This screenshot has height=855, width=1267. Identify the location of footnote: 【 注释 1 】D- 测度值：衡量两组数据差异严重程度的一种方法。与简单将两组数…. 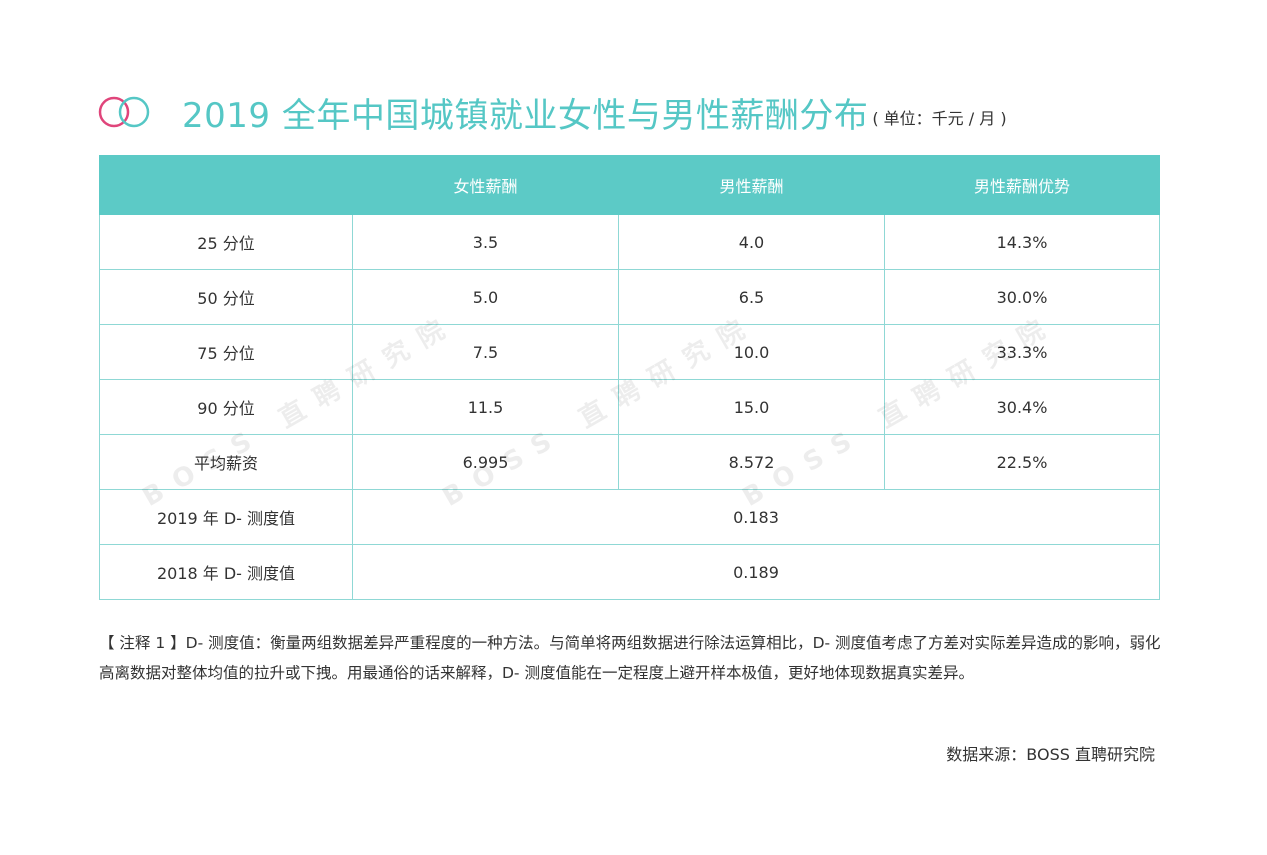
(630, 658).